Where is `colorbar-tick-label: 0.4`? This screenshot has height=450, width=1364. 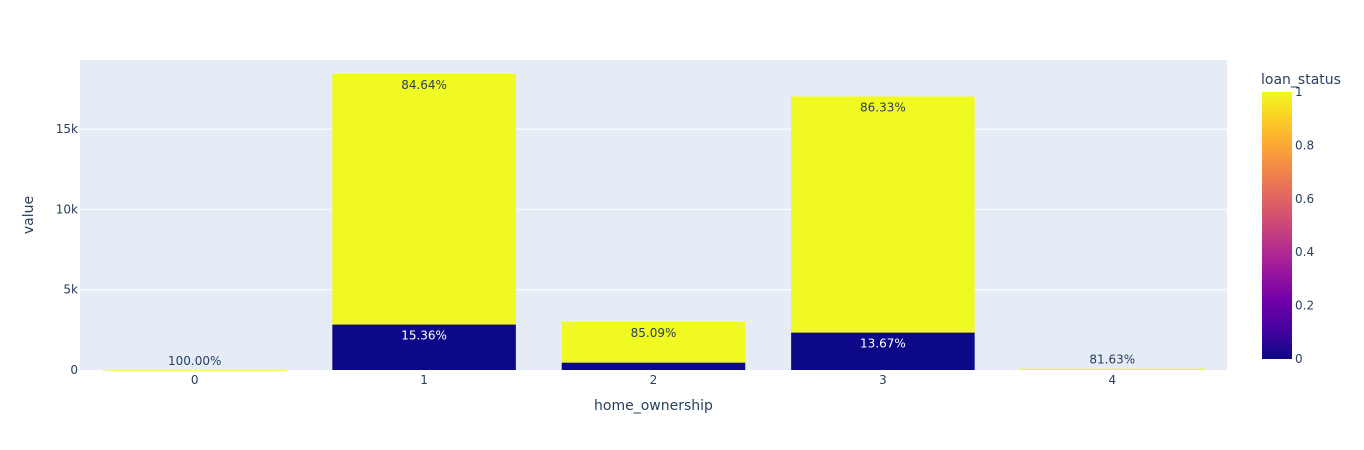
colorbar-tick-label: 0.4 is located at coordinates (1304, 252).